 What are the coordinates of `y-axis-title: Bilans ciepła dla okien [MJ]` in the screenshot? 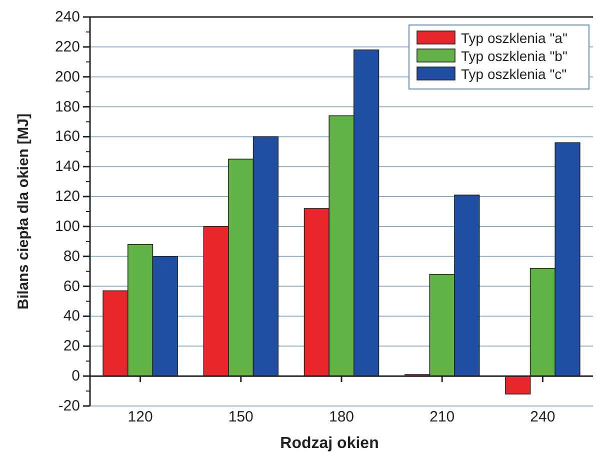 It's located at (23, 212).